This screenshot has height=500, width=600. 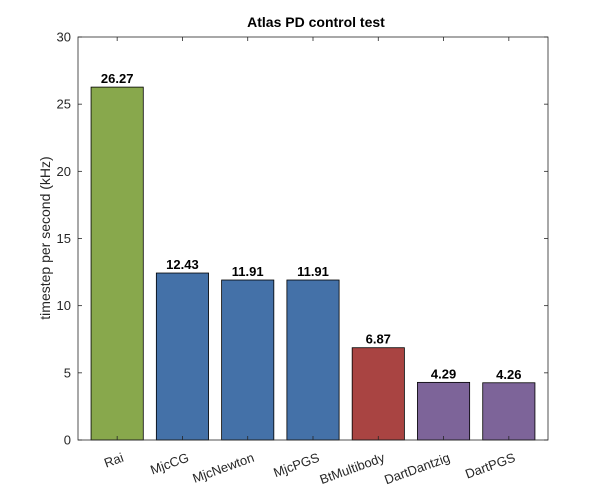 What do you see at coordinates (64, 37) in the screenshot?
I see `y-tick-label: 30` at bounding box center [64, 37].